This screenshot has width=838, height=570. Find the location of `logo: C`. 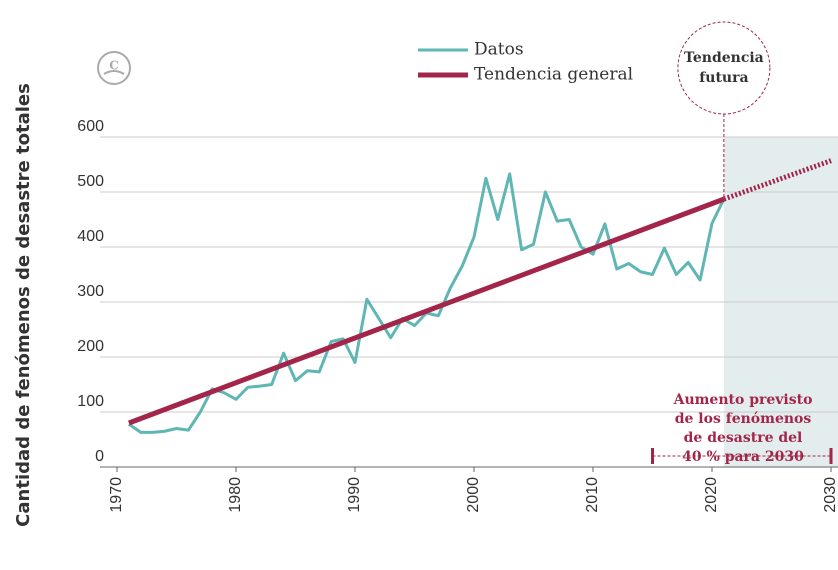

logo: C is located at coordinates (114, 68).